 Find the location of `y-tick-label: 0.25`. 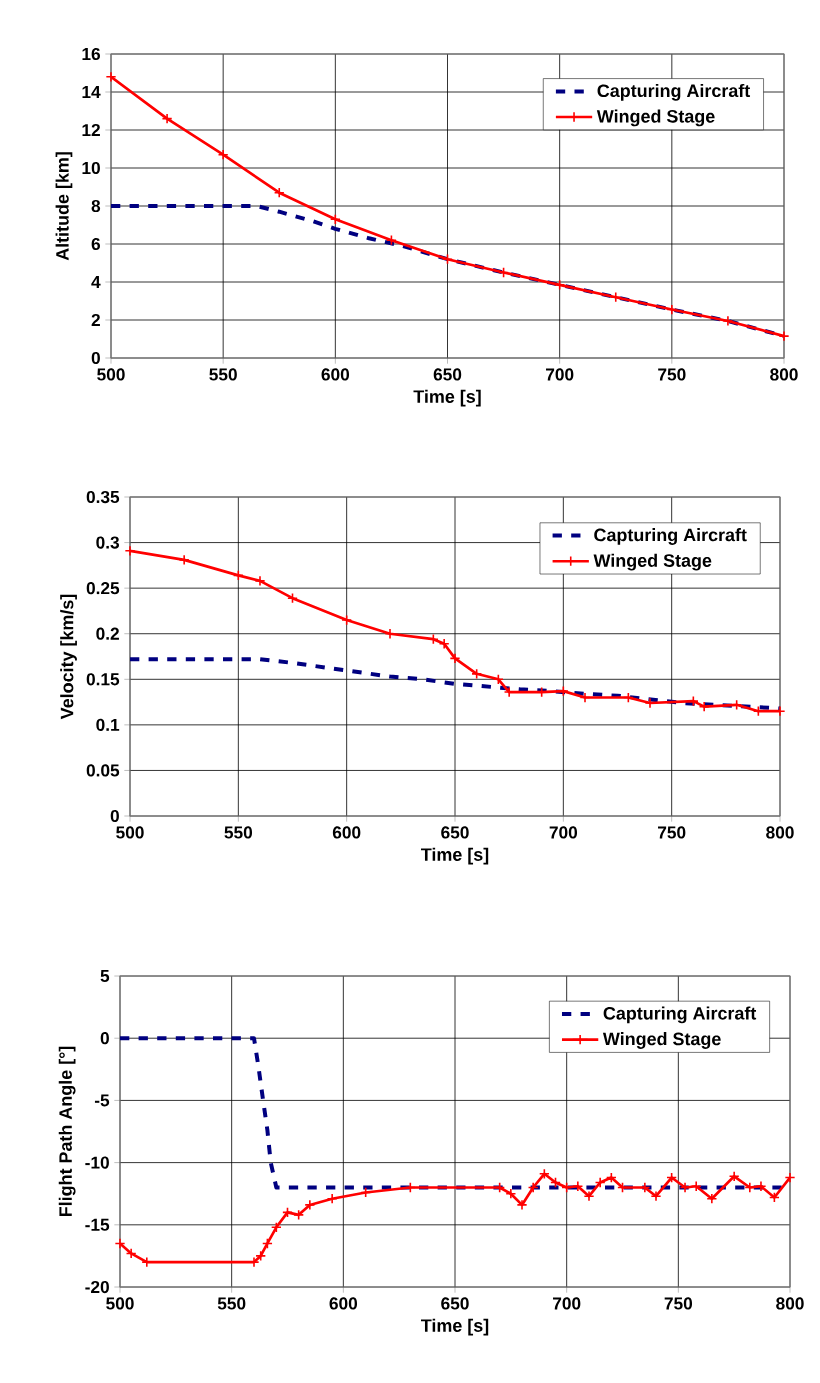

y-tick-label: 0.25 is located at coordinates (103, 588).